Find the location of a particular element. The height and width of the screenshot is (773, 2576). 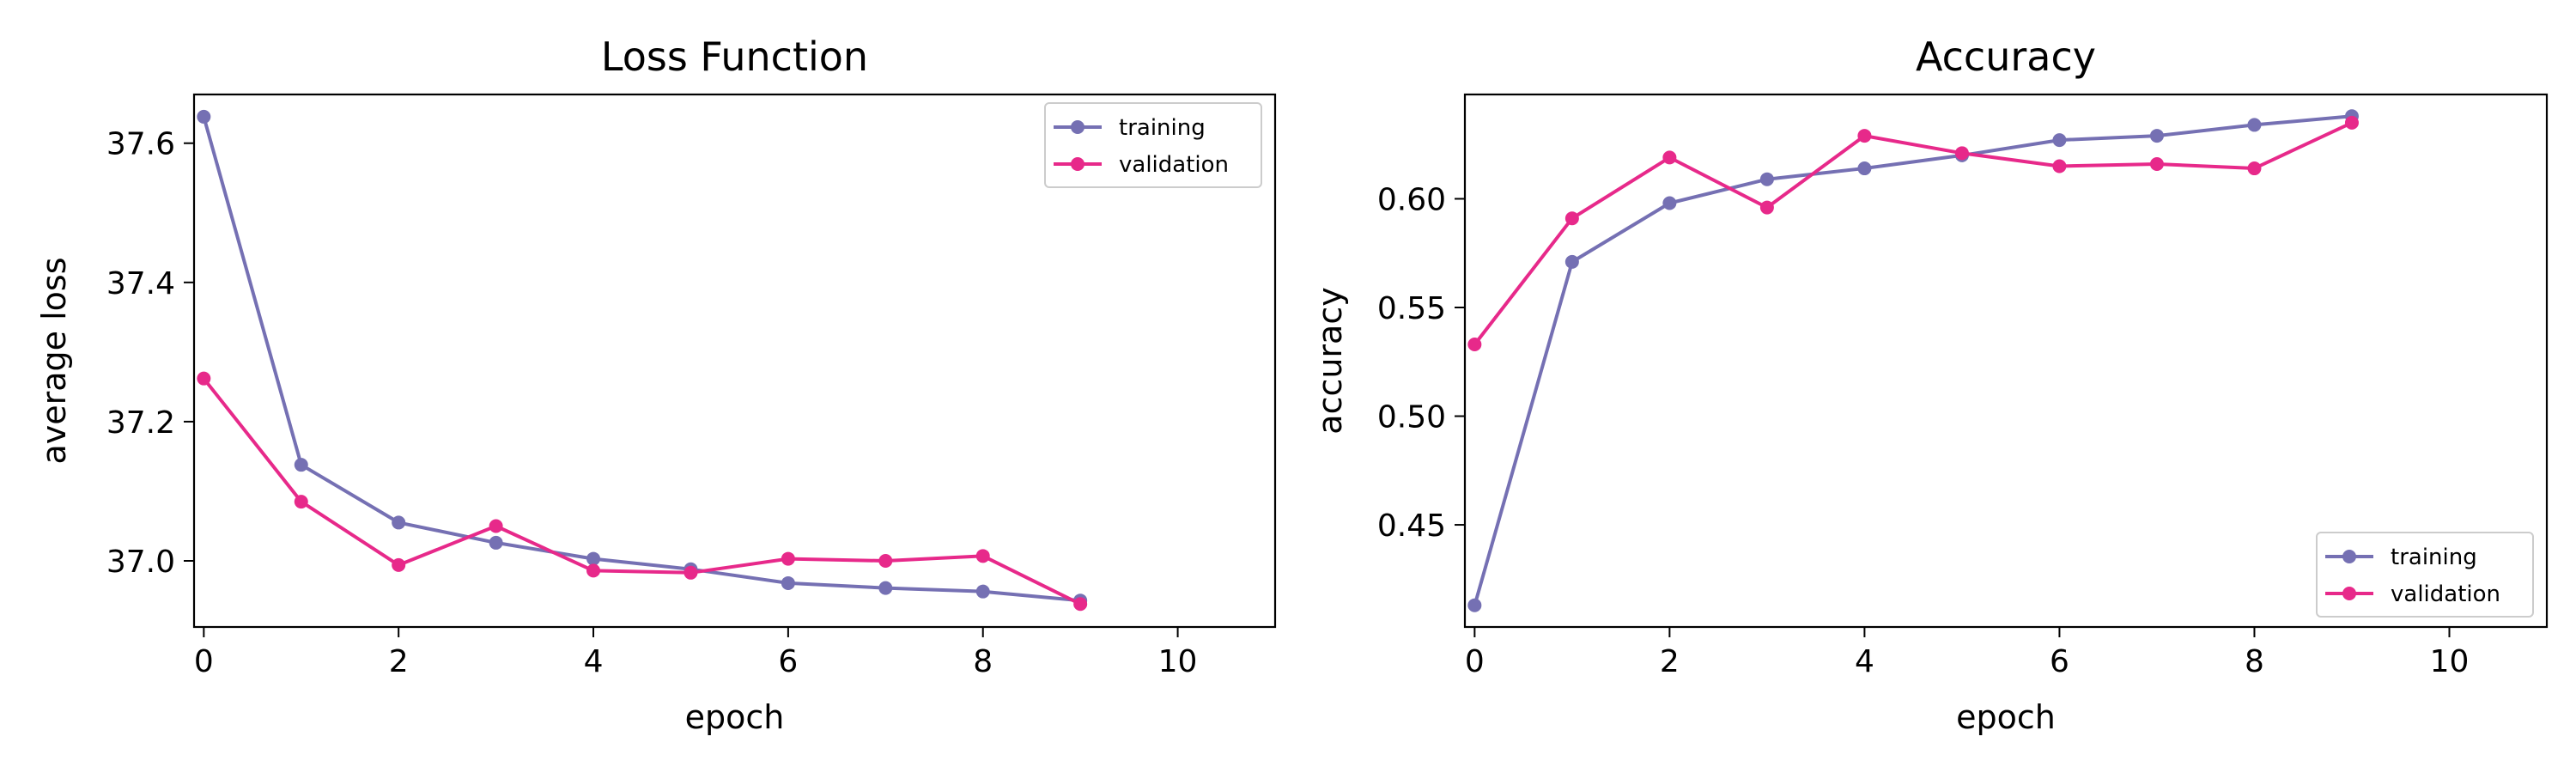

loss-x-tick-label: 0 is located at coordinates (204, 661).